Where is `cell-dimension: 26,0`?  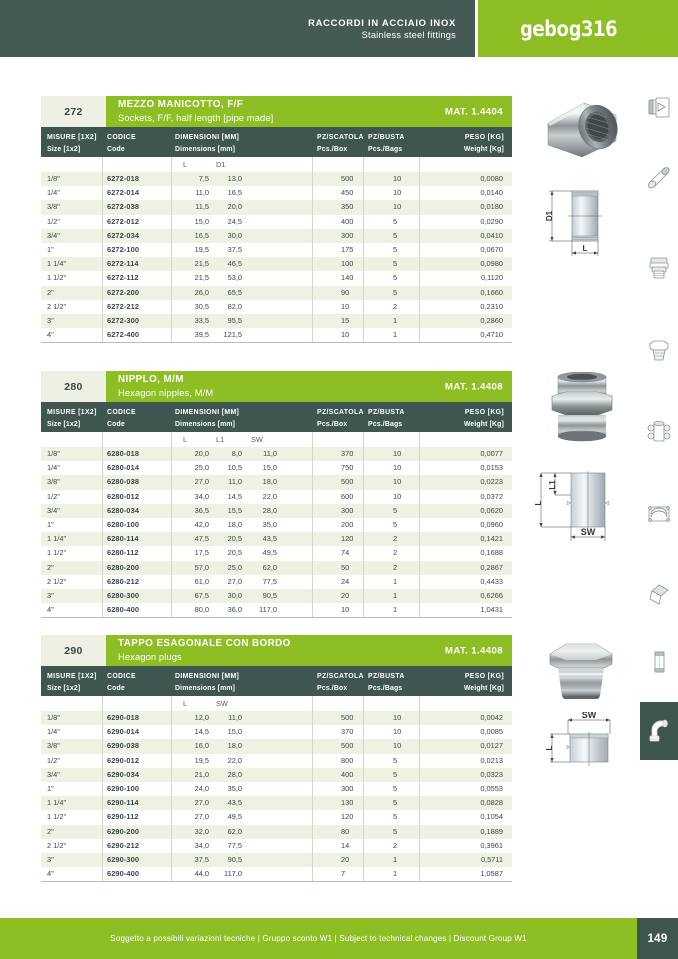 cell-dimension: 26,0 is located at coordinates (201, 292).